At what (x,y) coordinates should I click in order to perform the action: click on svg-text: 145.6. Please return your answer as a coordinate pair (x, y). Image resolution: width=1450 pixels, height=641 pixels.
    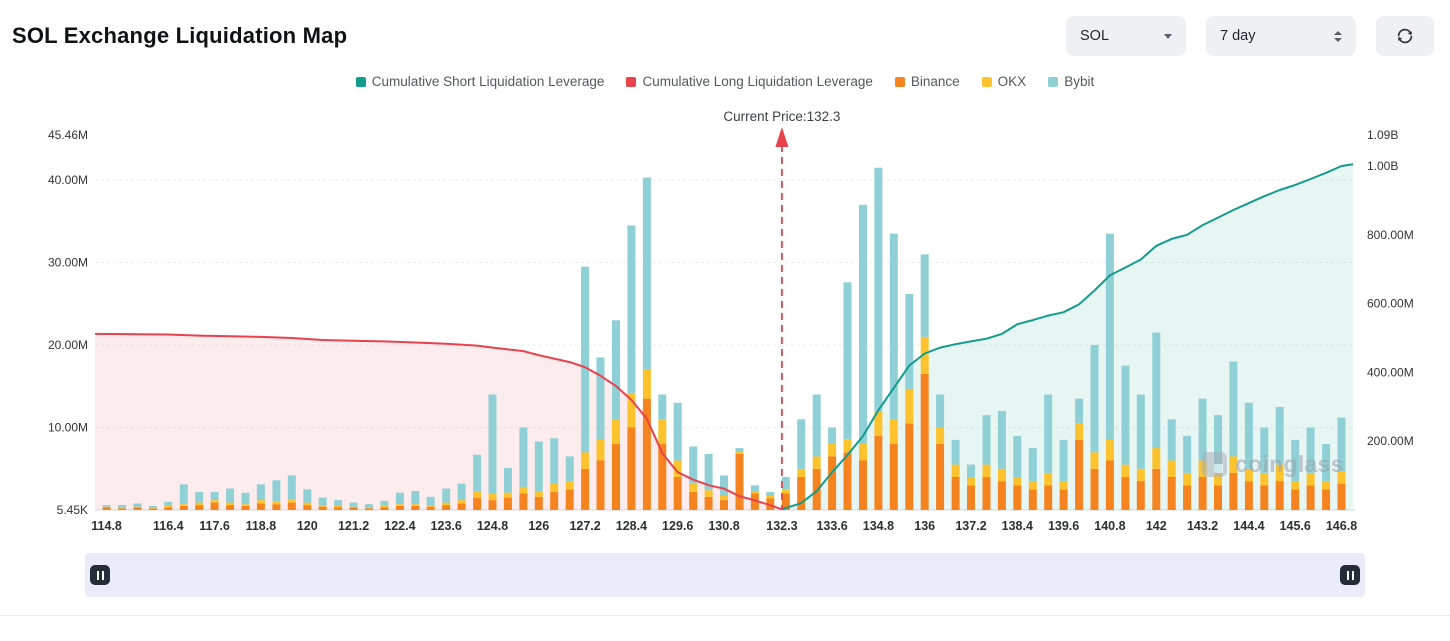
    Looking at the image, I should click on (1295, 526).